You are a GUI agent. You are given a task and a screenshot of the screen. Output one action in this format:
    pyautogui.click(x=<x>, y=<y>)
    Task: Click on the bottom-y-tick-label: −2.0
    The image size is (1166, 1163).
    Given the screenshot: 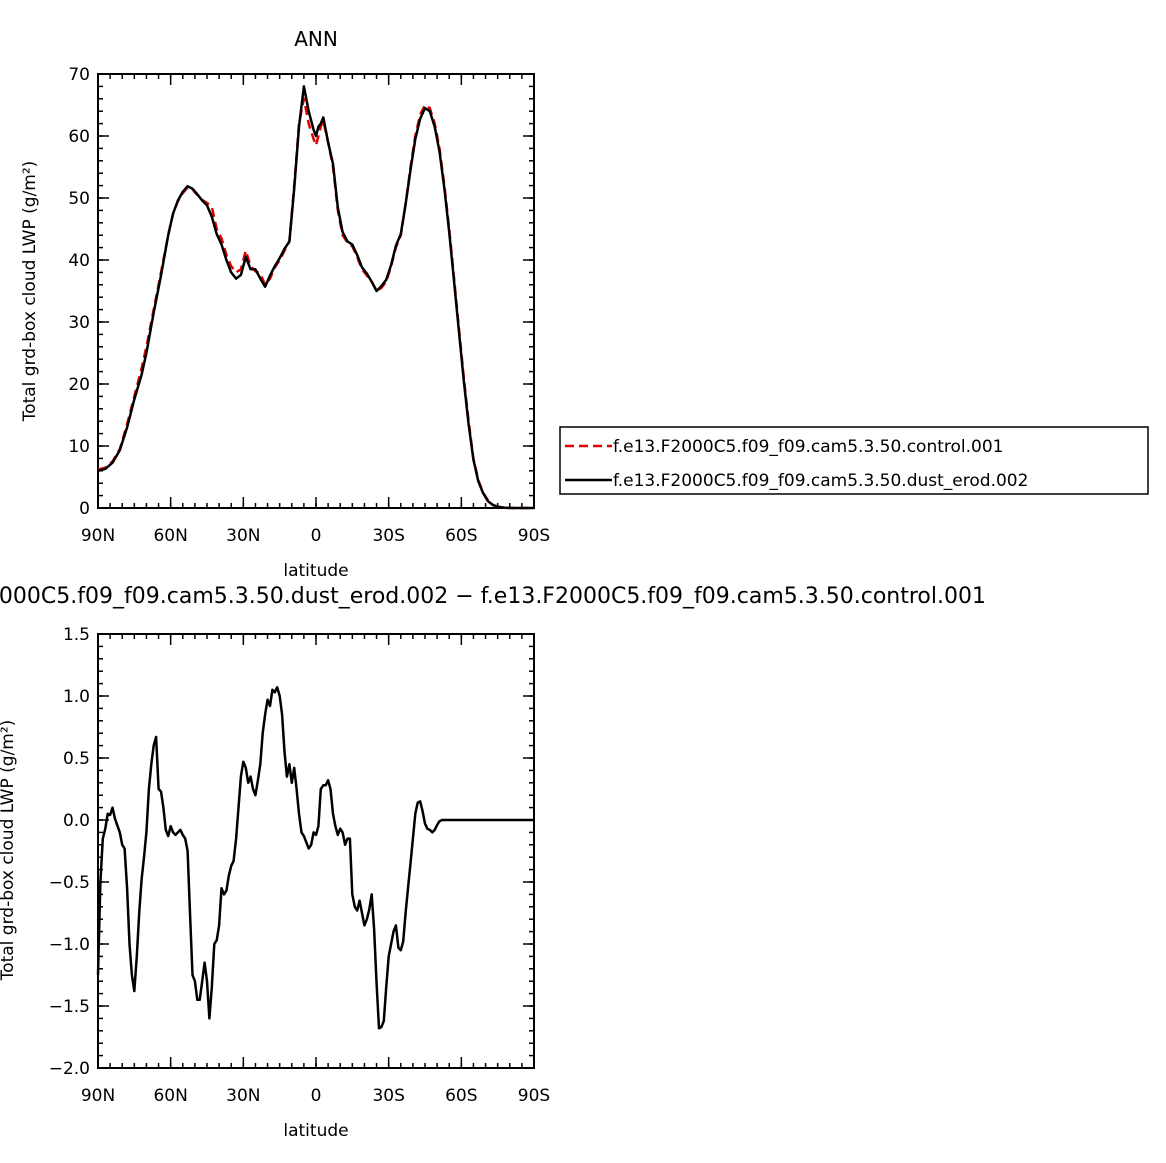 What is the action you would take?
    pyautogui.click(x=69, y=1069)
    